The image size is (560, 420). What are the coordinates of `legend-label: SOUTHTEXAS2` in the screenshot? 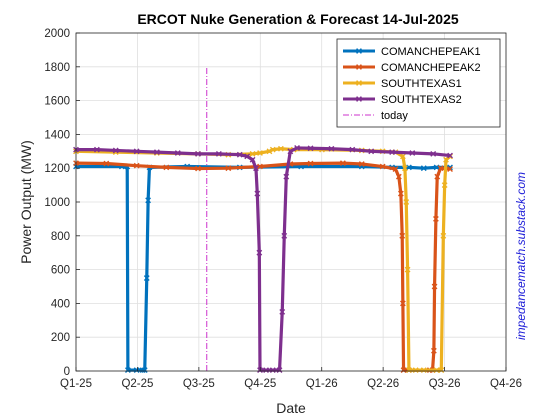 It's located at (421, 100).